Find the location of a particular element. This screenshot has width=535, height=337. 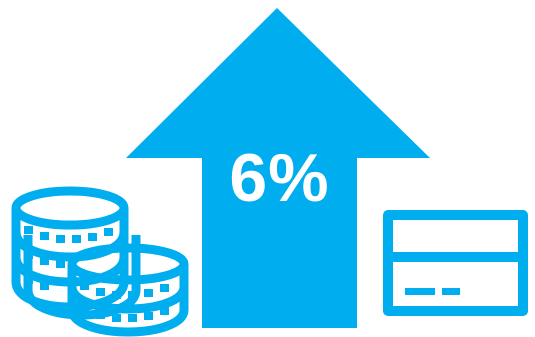

percentage-label: 6% is located at coordinates (279, 178).